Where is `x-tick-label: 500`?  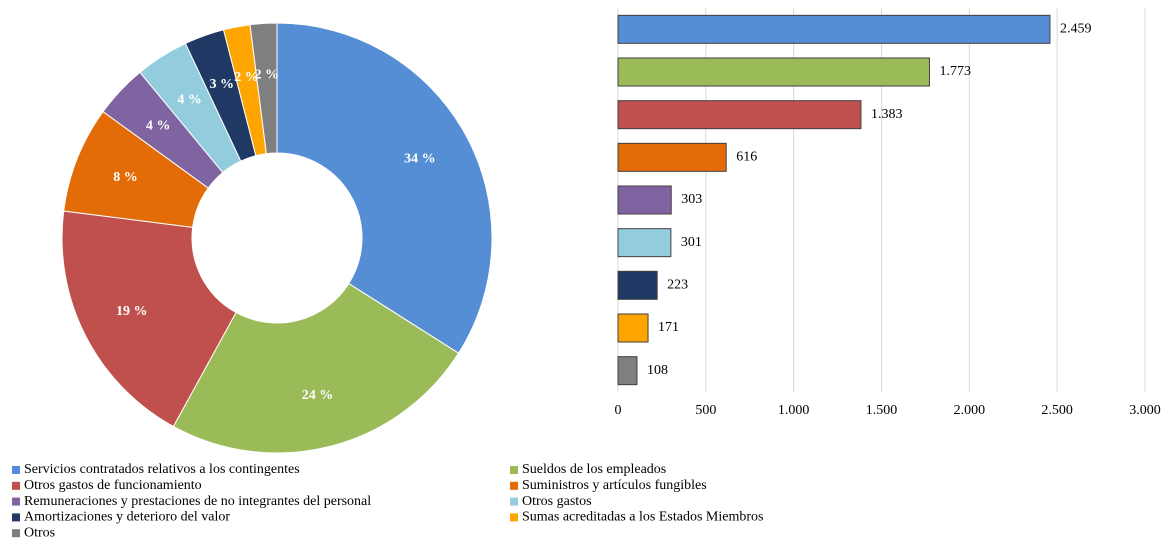 x-tick-label: 500 is located at coordinates (705, 410).